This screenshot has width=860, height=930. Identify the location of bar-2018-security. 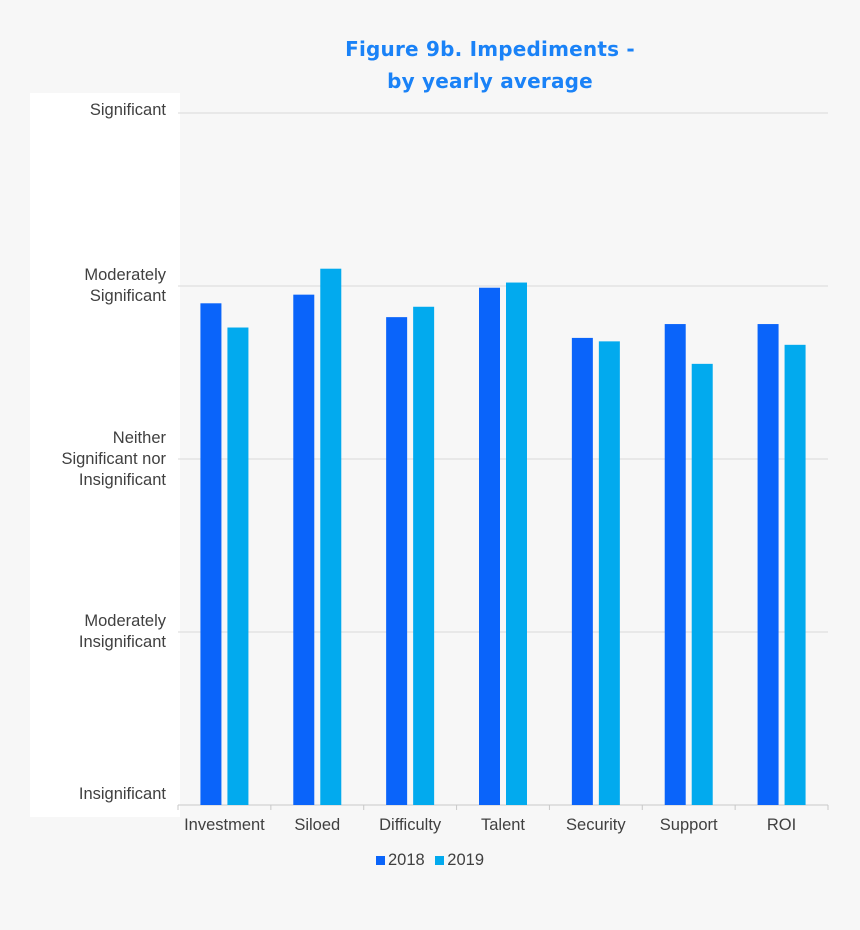
(582, 571).